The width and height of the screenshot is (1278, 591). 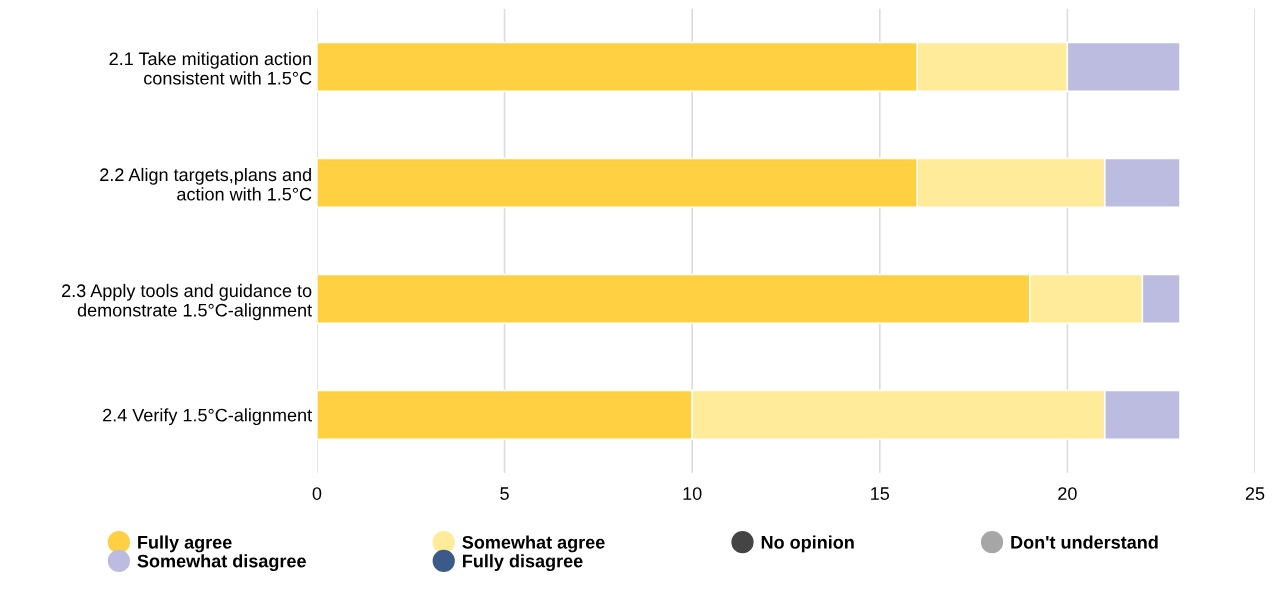 What do you see at coordinates (504, 493) in the screenshot?
I see `x-tick-label: 5` at bounding box center [504, 493].